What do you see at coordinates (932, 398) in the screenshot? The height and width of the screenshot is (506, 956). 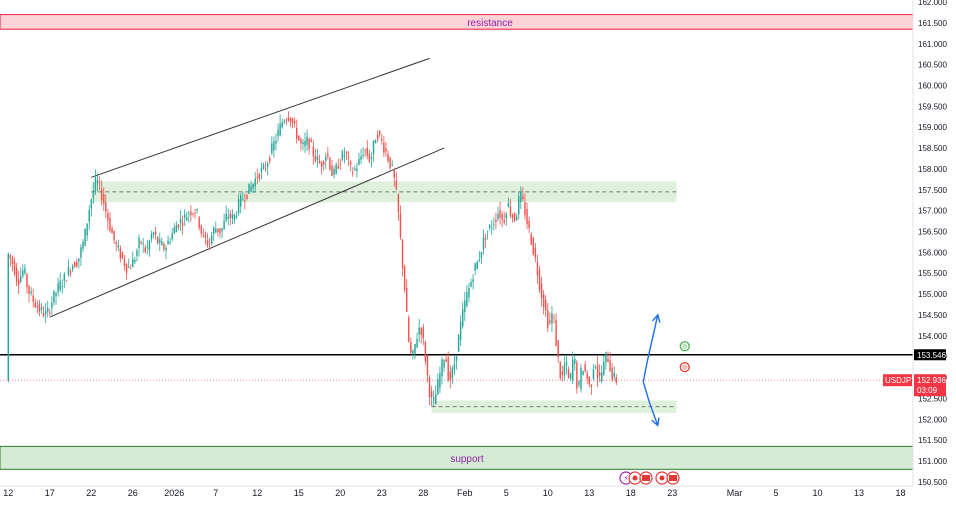 I see `price-tick-label: 152.500` at bounding box center [932, 398].